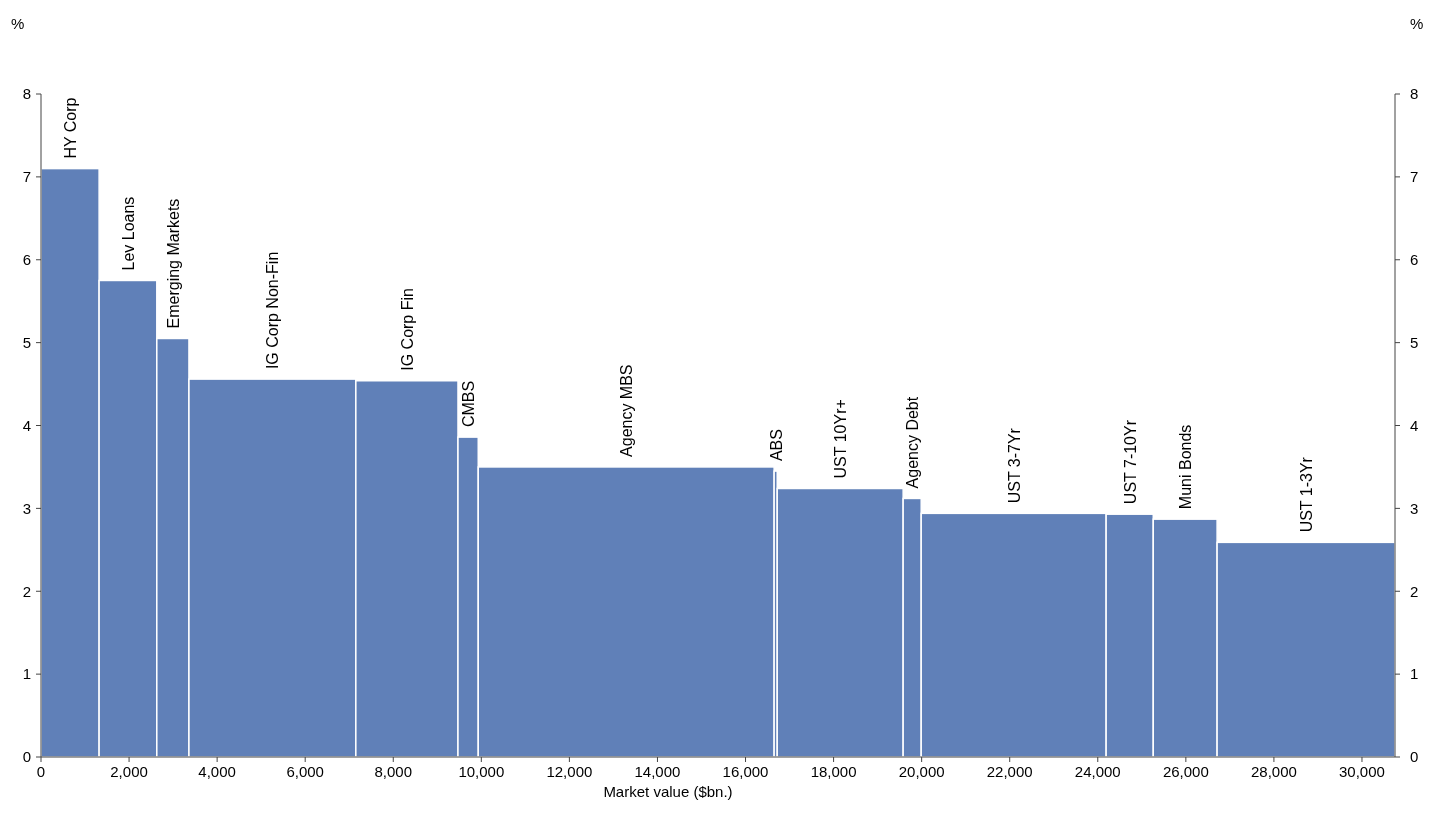 This screenshot has width=1431, height=816. I want to click on y2-tick-label: 6, so click(1414, 259).